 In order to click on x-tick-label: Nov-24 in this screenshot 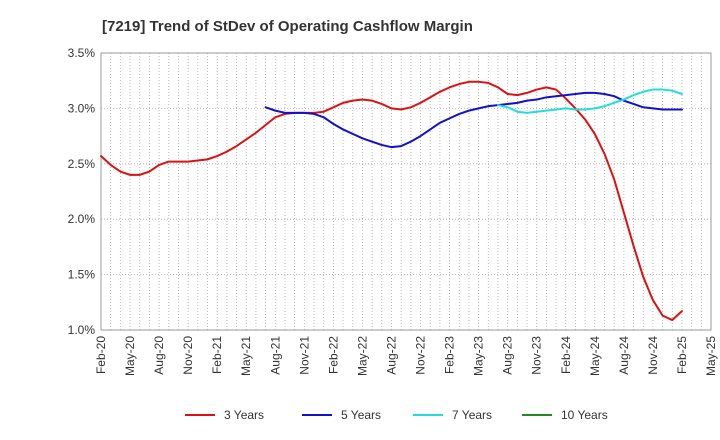, I will do `click(653, 355)`.